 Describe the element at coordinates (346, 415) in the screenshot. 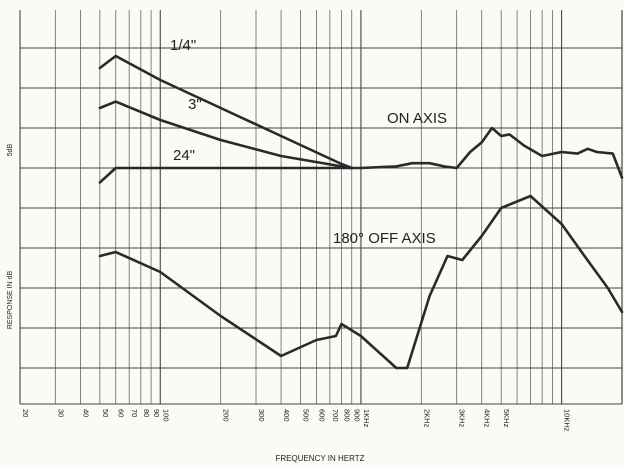

I see `x-tick-label: 800` at that location.